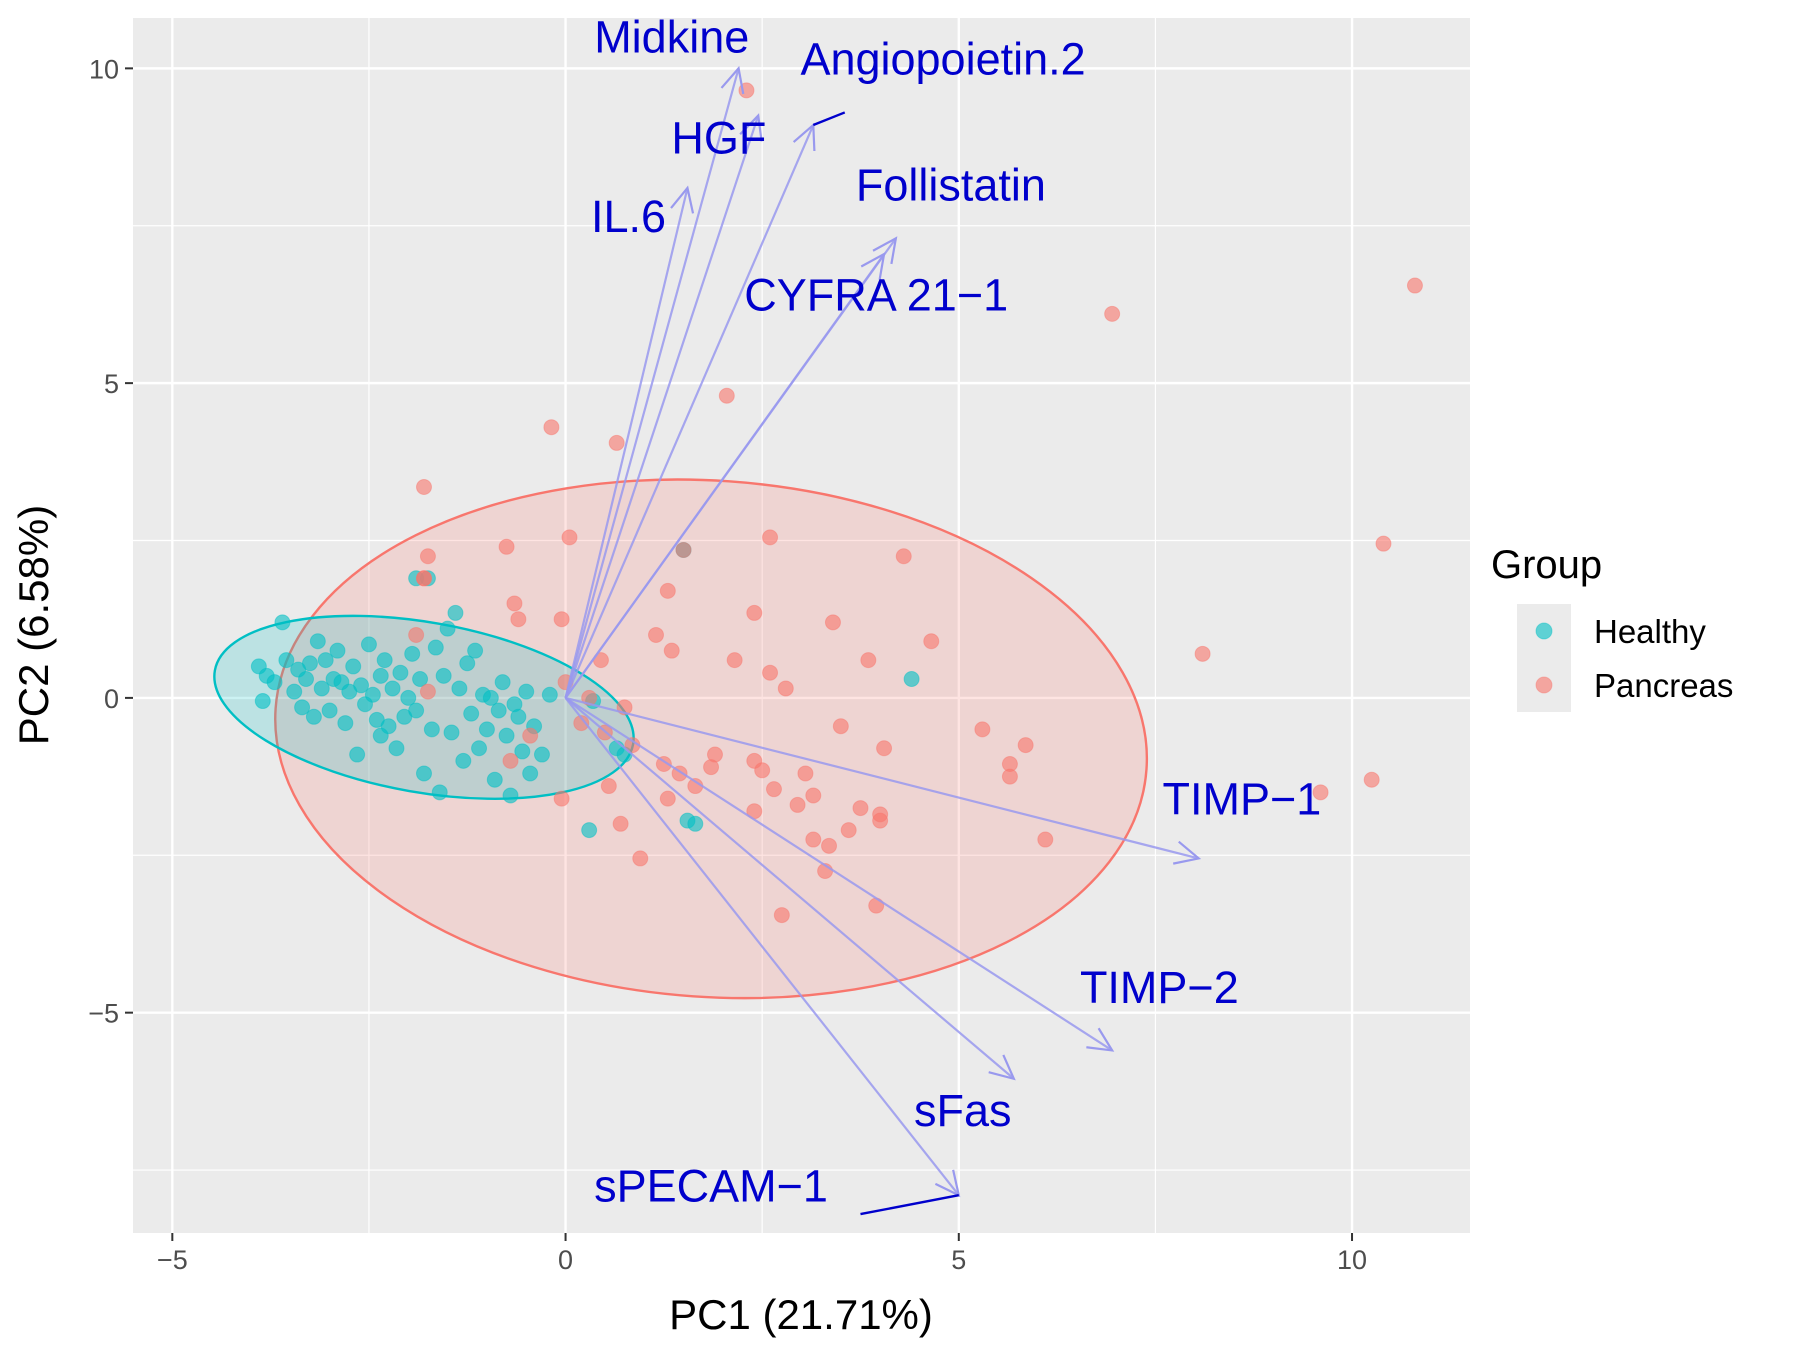  What do you see at coordinates (103, 1014) in the screenshot?
I see `y-tick-label: −5` at bounding box center [103, 1014].